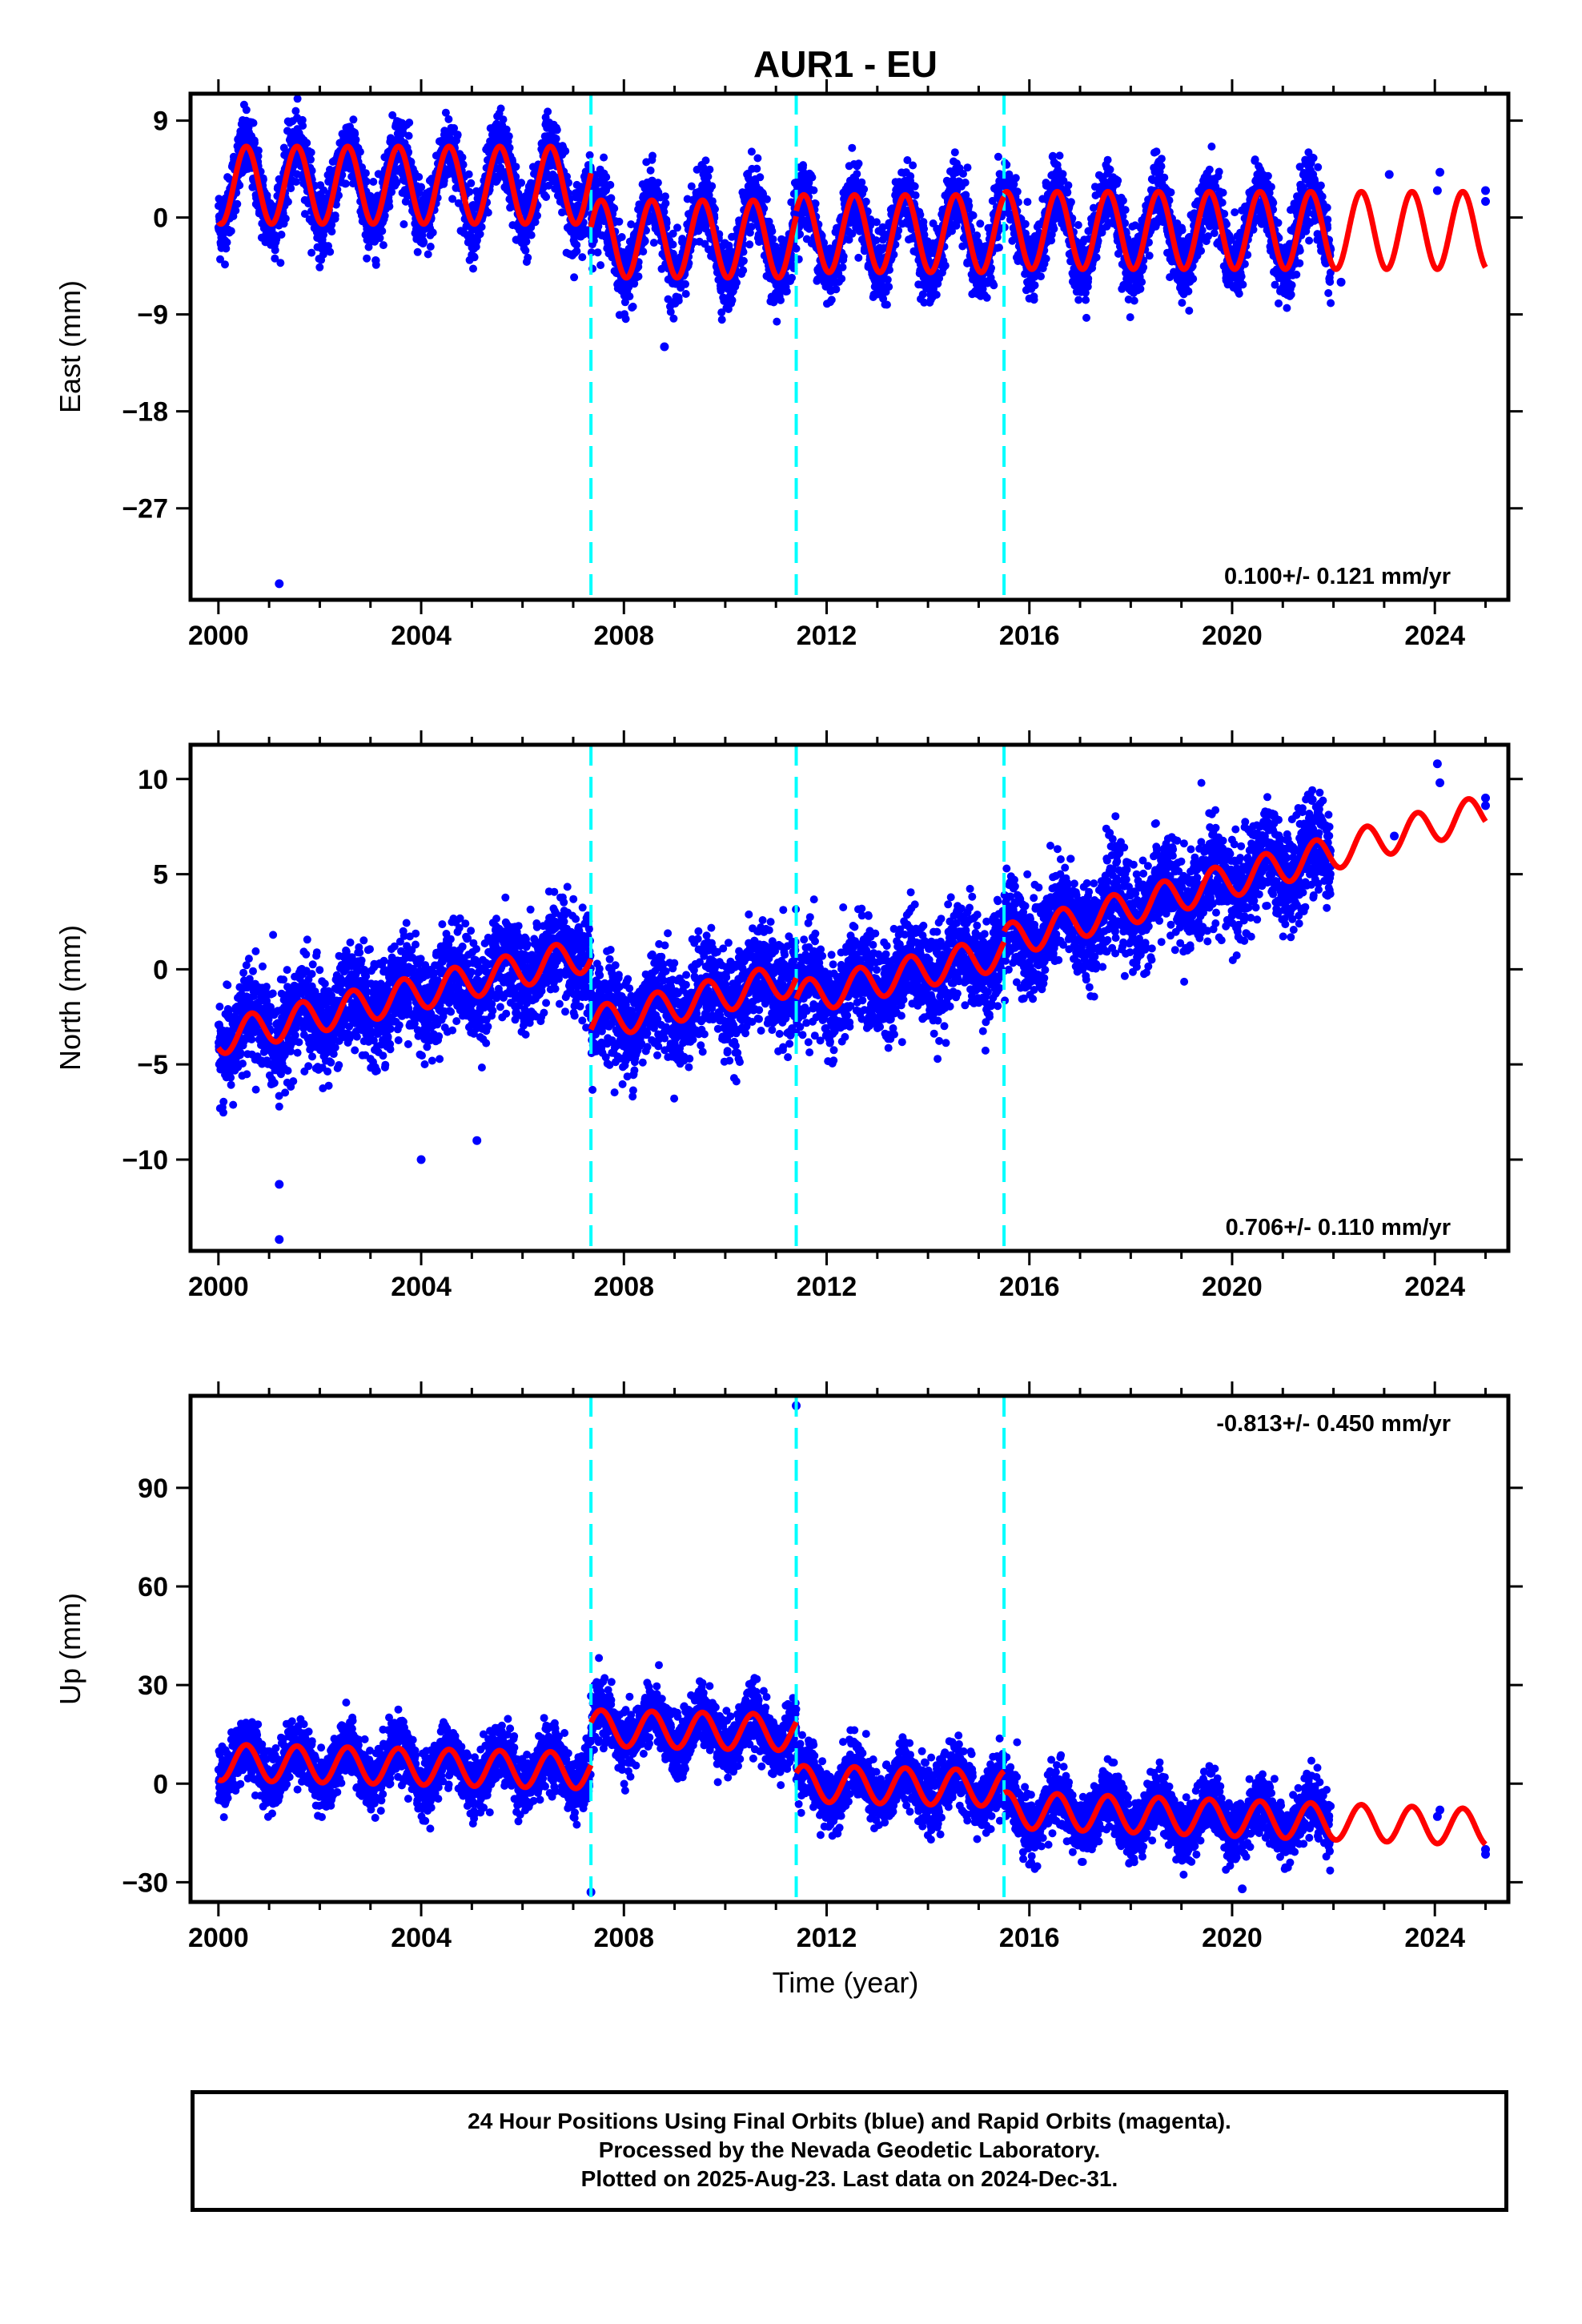  What do you see at coordinates (846, 64) in the screenshot?
I see `chart-title: AUR1 - EU` at bounding box center [846, 64].